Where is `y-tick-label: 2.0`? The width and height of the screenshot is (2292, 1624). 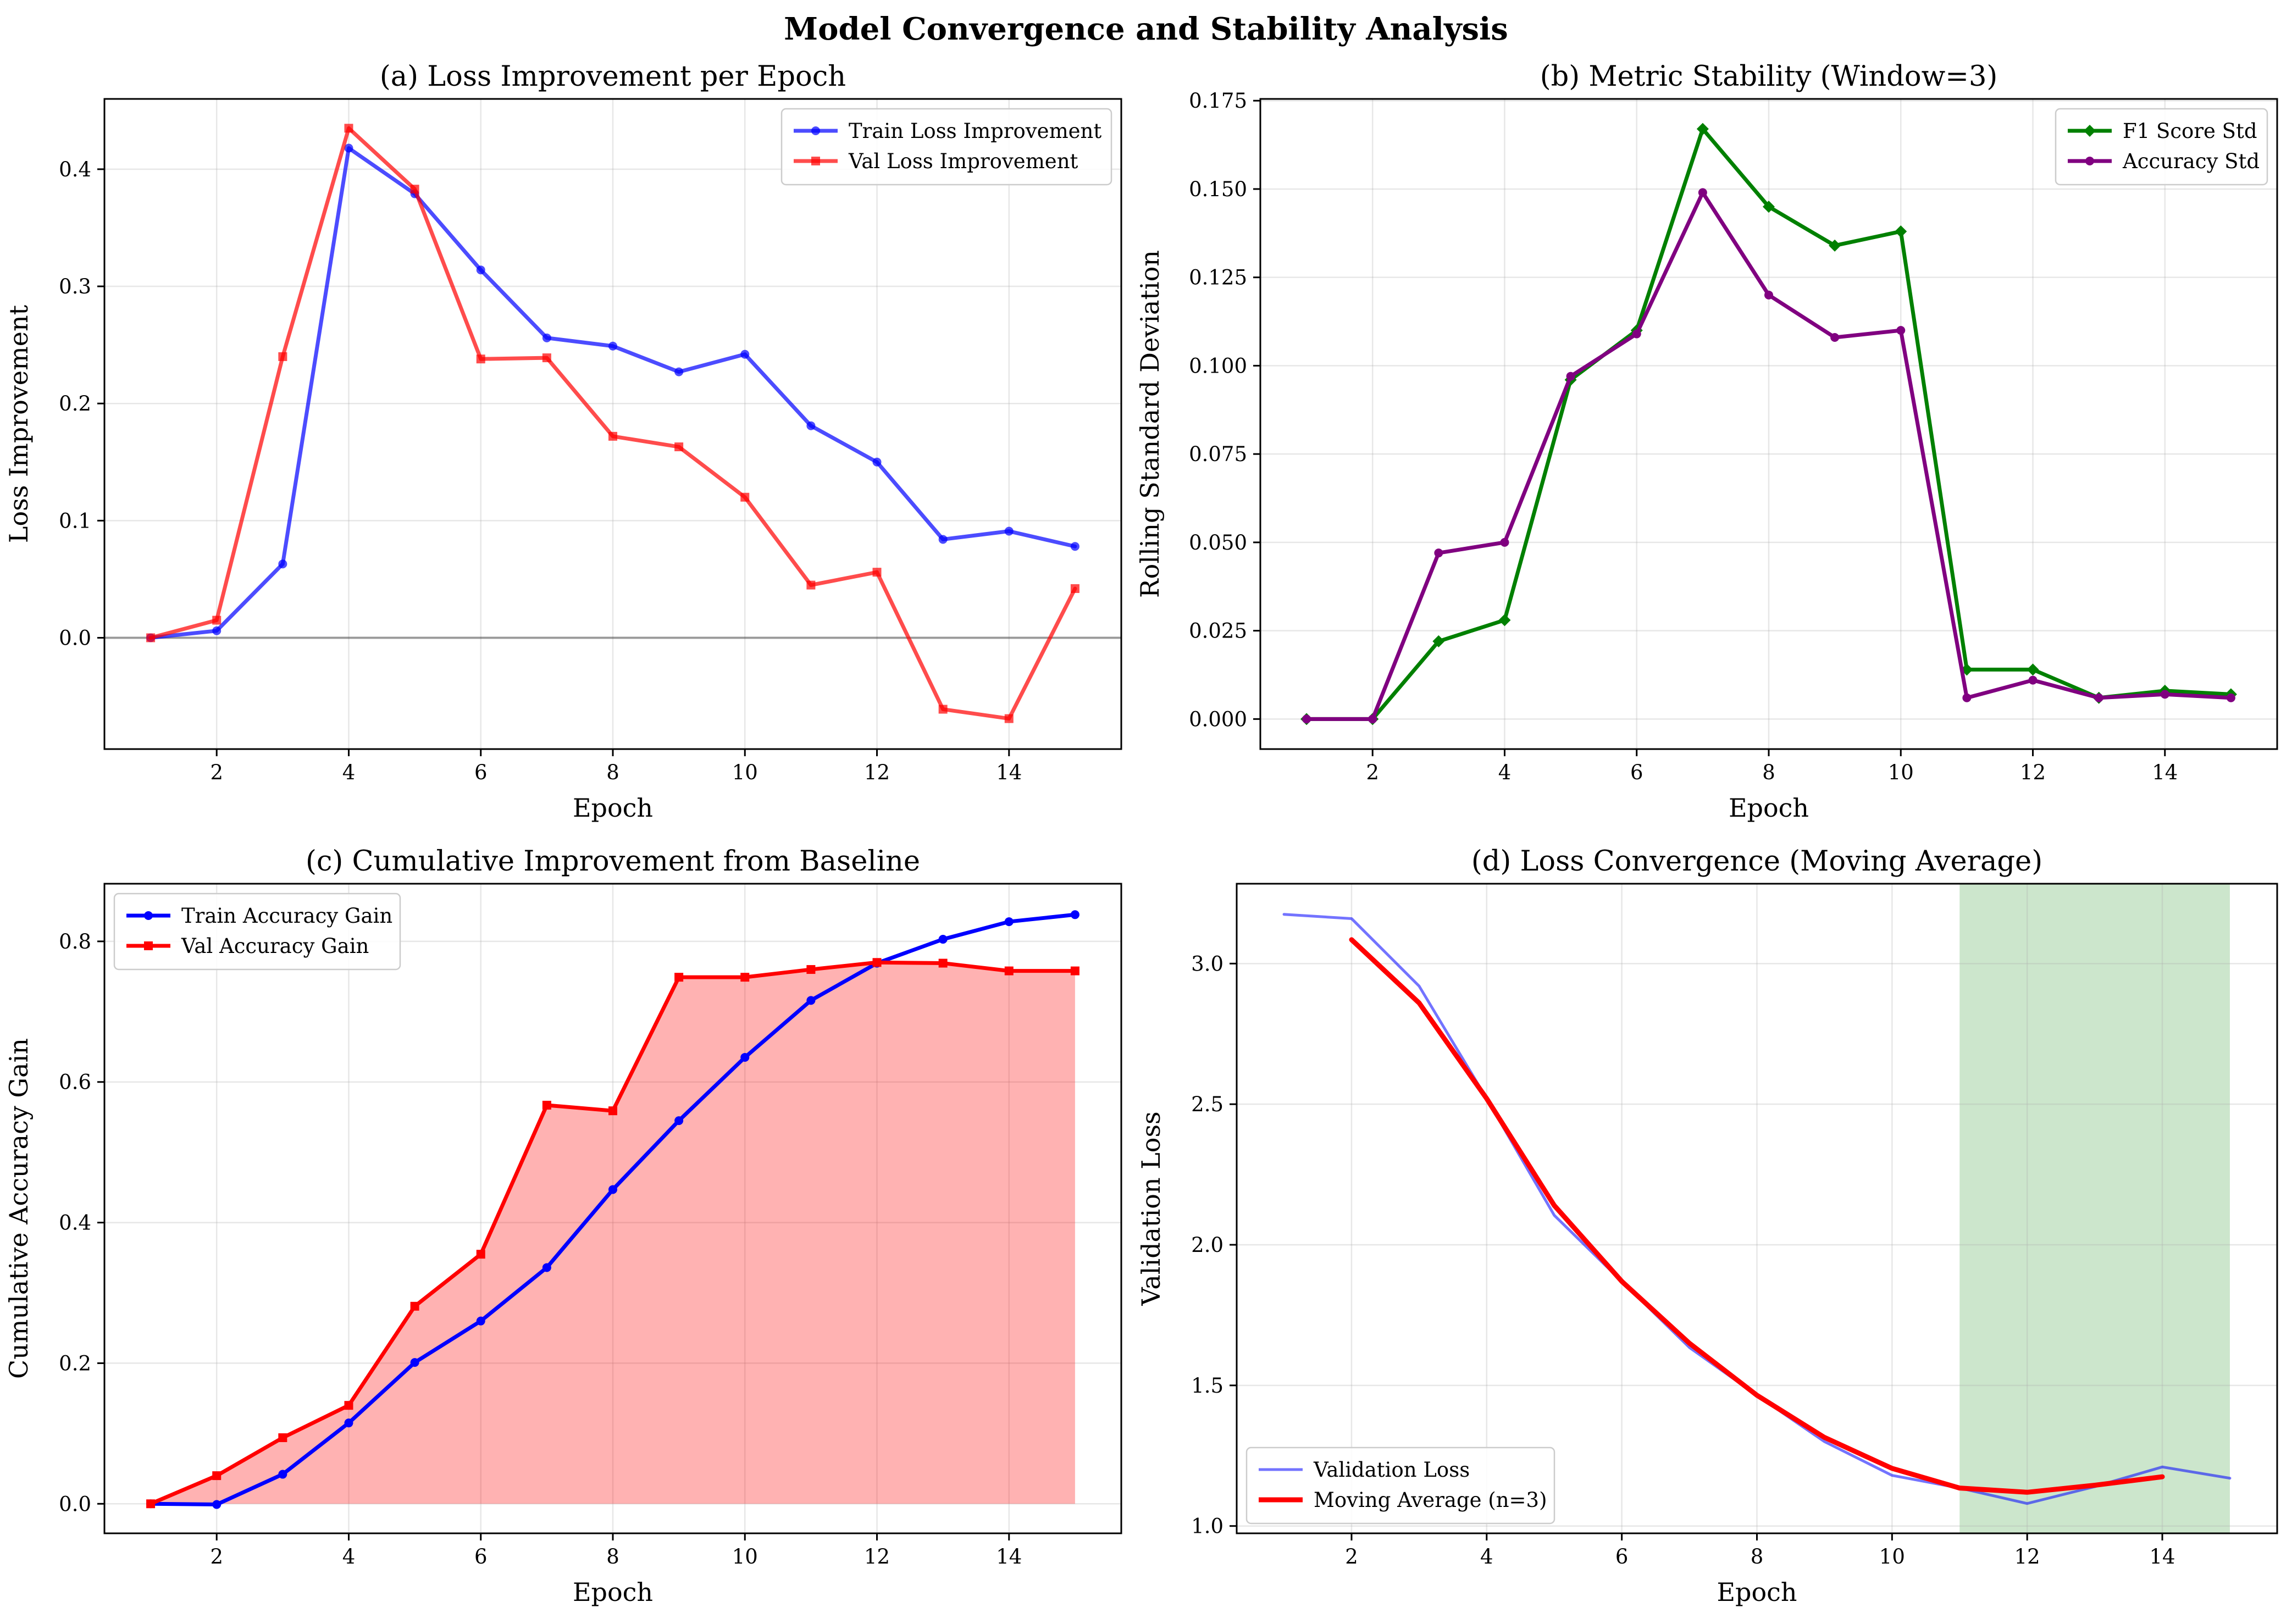
y-tick-label: 2.0 is located at coordinates (1207, 1245).